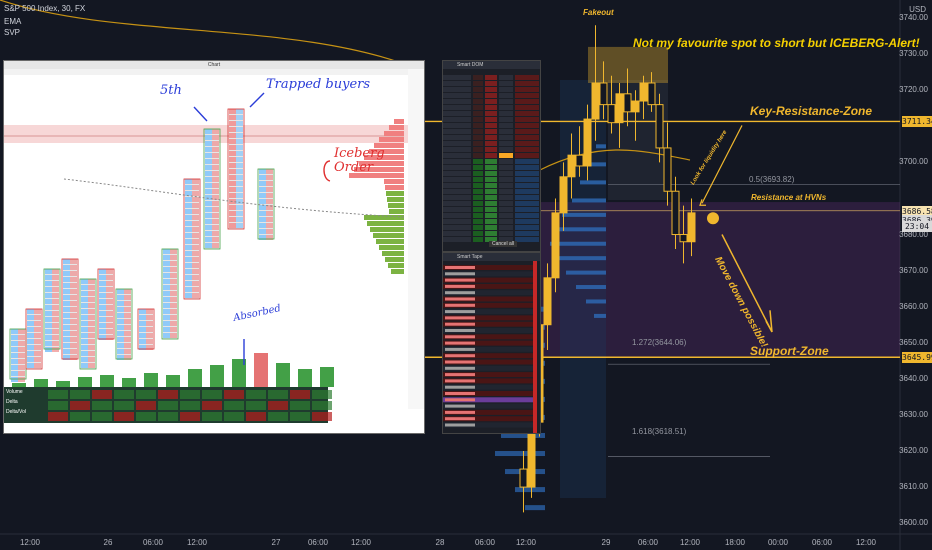 This screenshot has height=550, width=932. I want to click on smart-dom-titlebar: Smart DOM, so click(491, 65).